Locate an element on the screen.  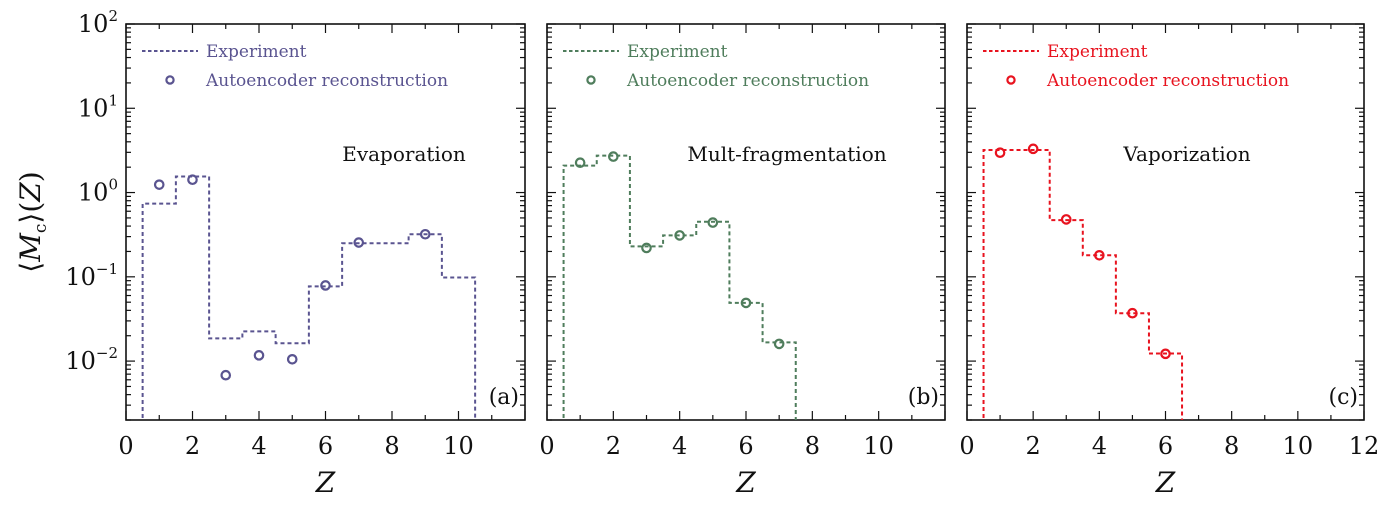
panel-title: Mult-fragmentation is located at coordinates (786, 154).